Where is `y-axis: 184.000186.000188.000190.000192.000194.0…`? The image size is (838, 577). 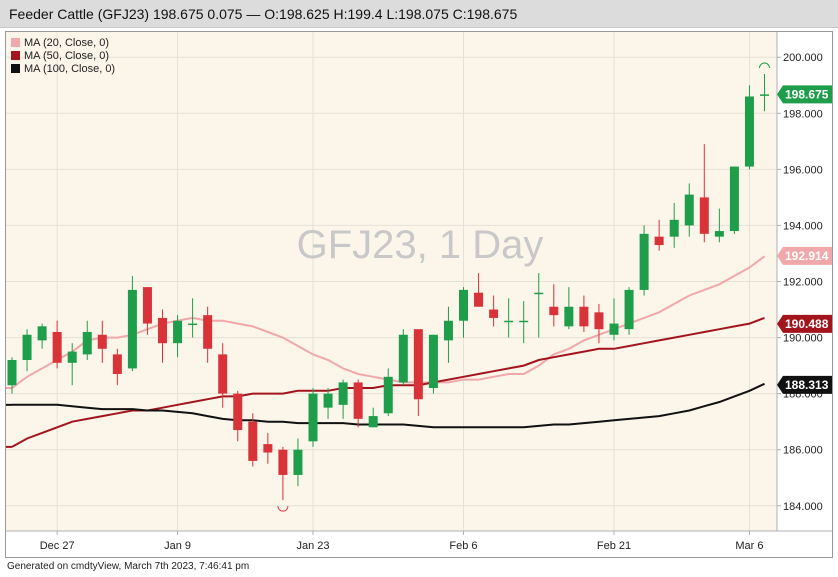 y-axis: 184.000186.000188.000190.000192.000194.0… is located at coordinates (800, 282).